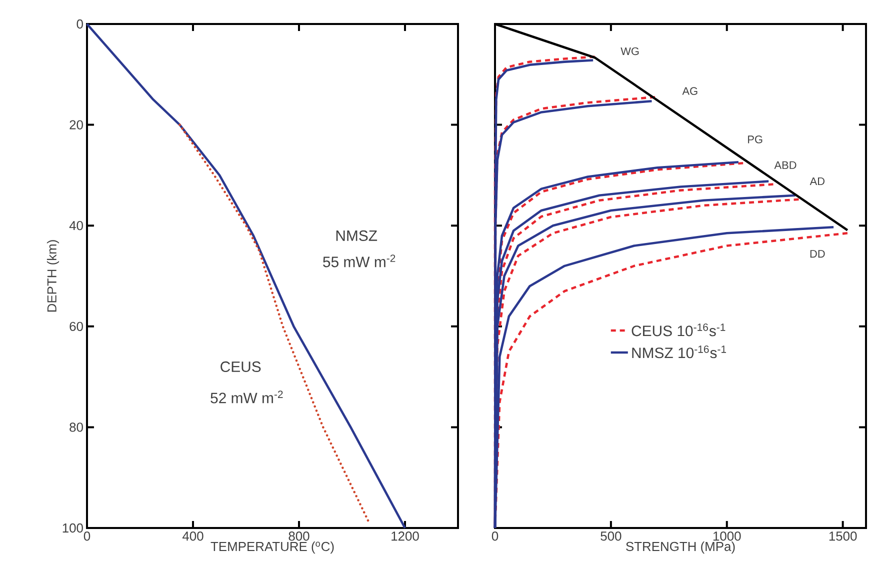  Describe the element at coordinates (629, 51) in the screenshot. I see `annotation: WG` at that location.